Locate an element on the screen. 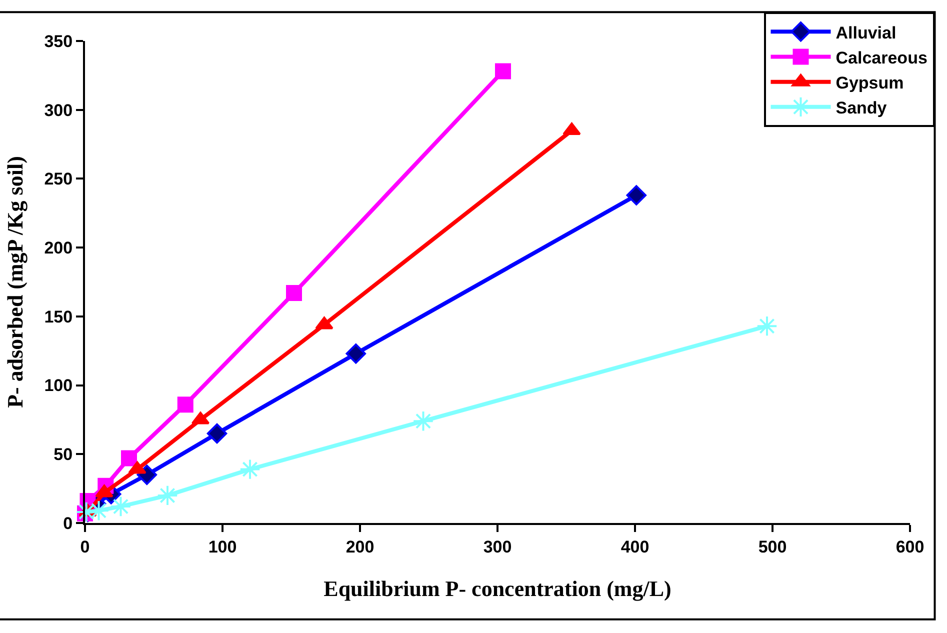 The width and height of the screenshot is (947, 633). x-tick-label: 200 is located at coordinates (360, 546).